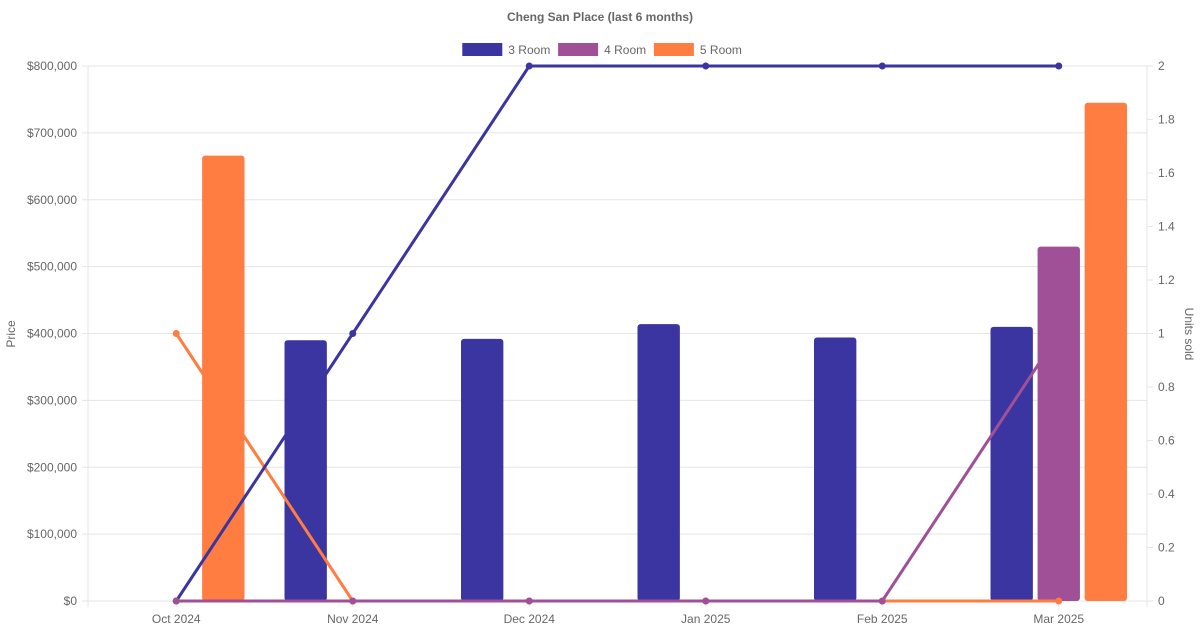 This screenshot has height=630, width=1200. What do you see at coordinates (529, 50) in the screenshot?
I see `legend-label: 3 Room` at bounding box center [529, 50].